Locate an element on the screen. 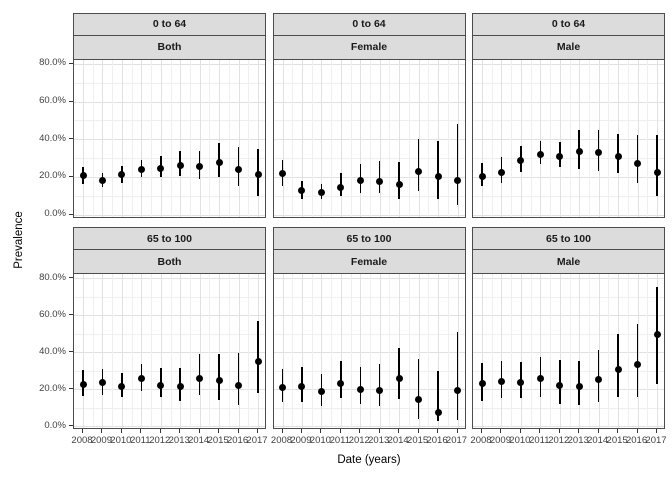  x-tick-label: 2017 is located at coordinates (257, 440).